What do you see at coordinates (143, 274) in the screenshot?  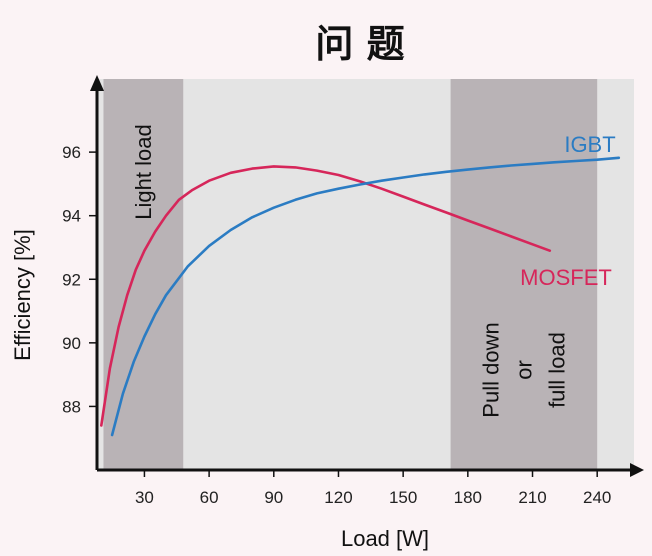 I see `highlight-band` at bounding box center [143, 274].